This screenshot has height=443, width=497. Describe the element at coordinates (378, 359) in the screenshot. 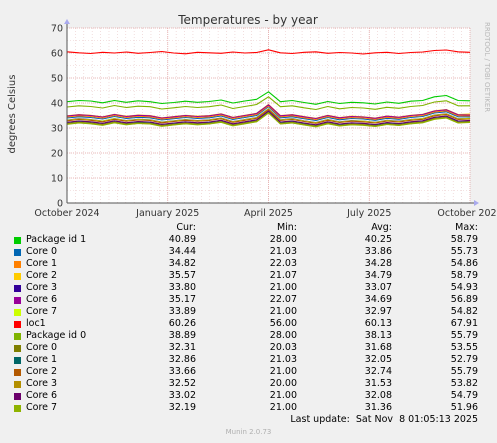

I see `legend-avg-value: 32.05` at that location.